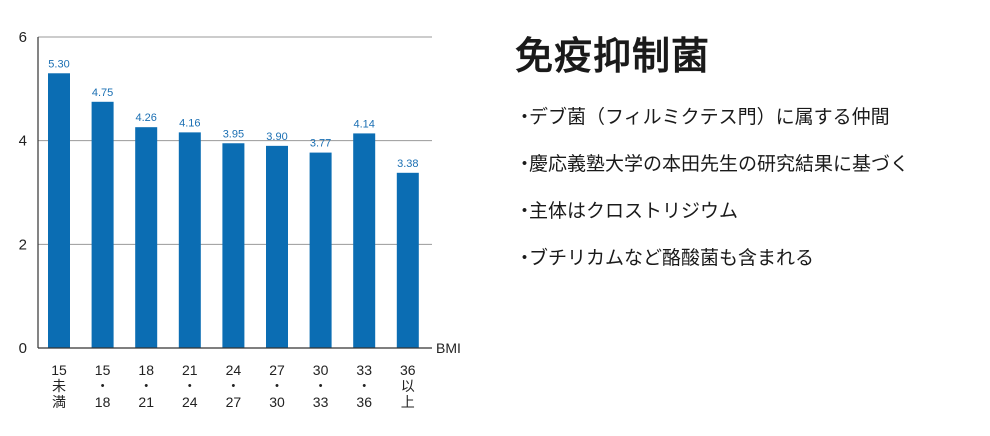 Image resolution: width=990 pixels, height=436 pixels. I want to click on list-item: ・ 主体はクロストリジウム, so click(750, 211).